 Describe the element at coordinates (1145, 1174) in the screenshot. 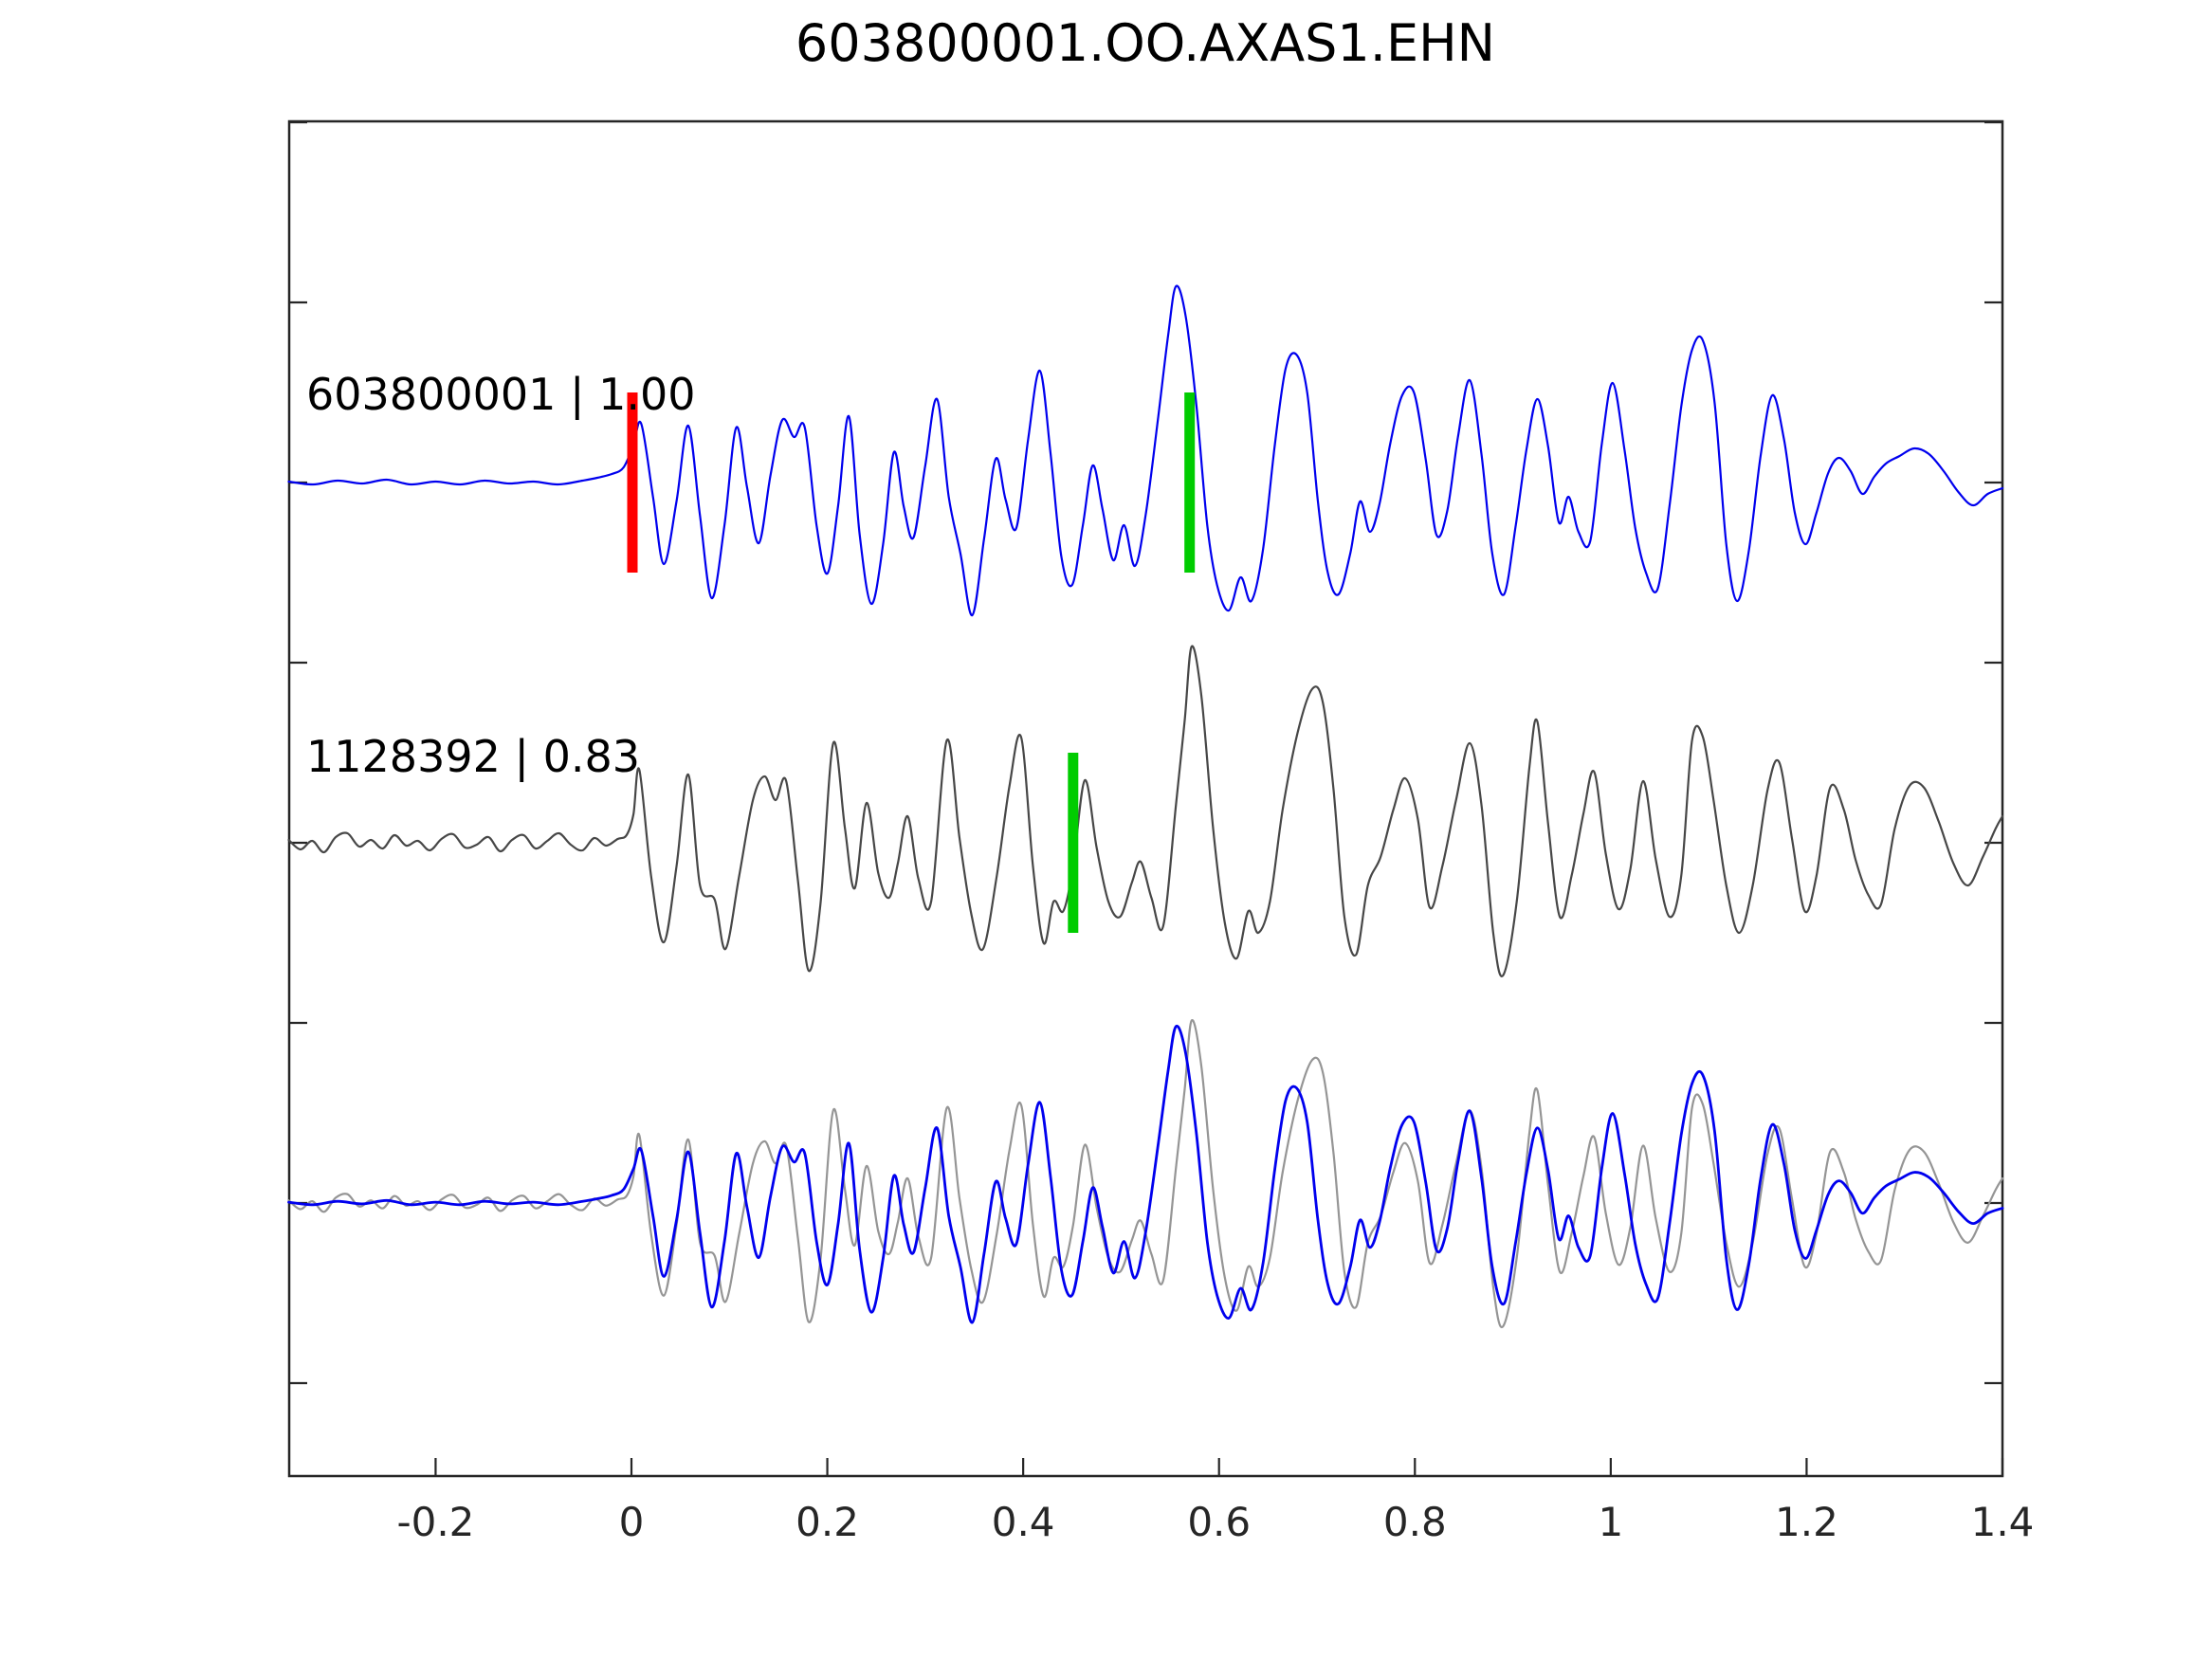

I see `overlay-blue-path` at that location.